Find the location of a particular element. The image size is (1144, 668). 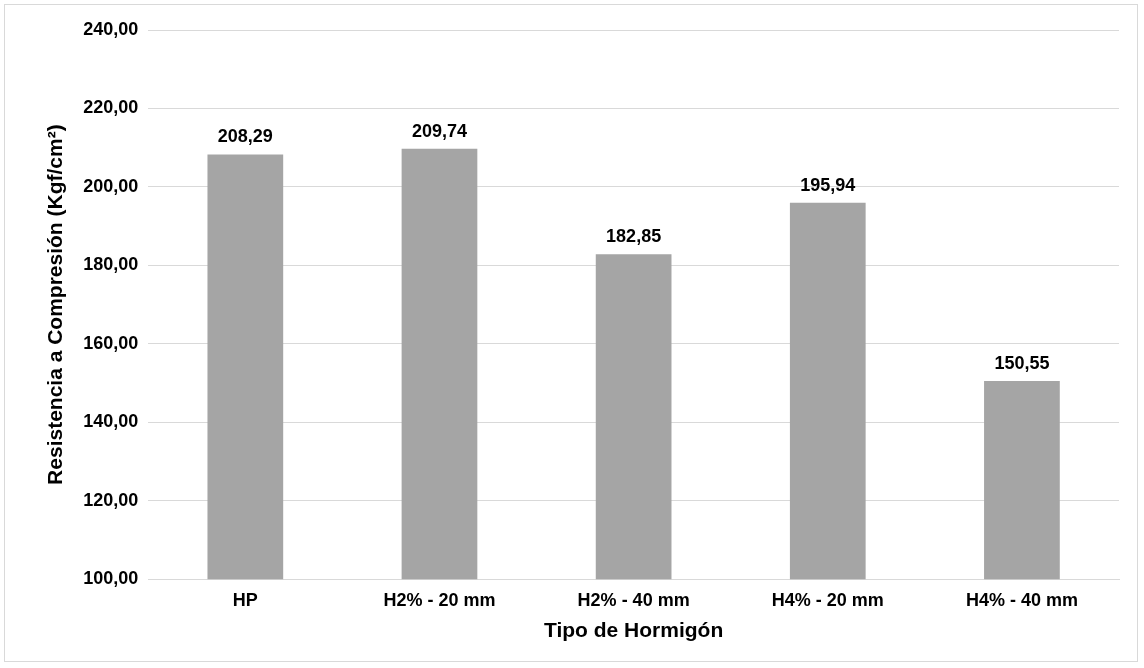

x-tick-label: H4% - 20 mm is located at coordinates (827, 599).